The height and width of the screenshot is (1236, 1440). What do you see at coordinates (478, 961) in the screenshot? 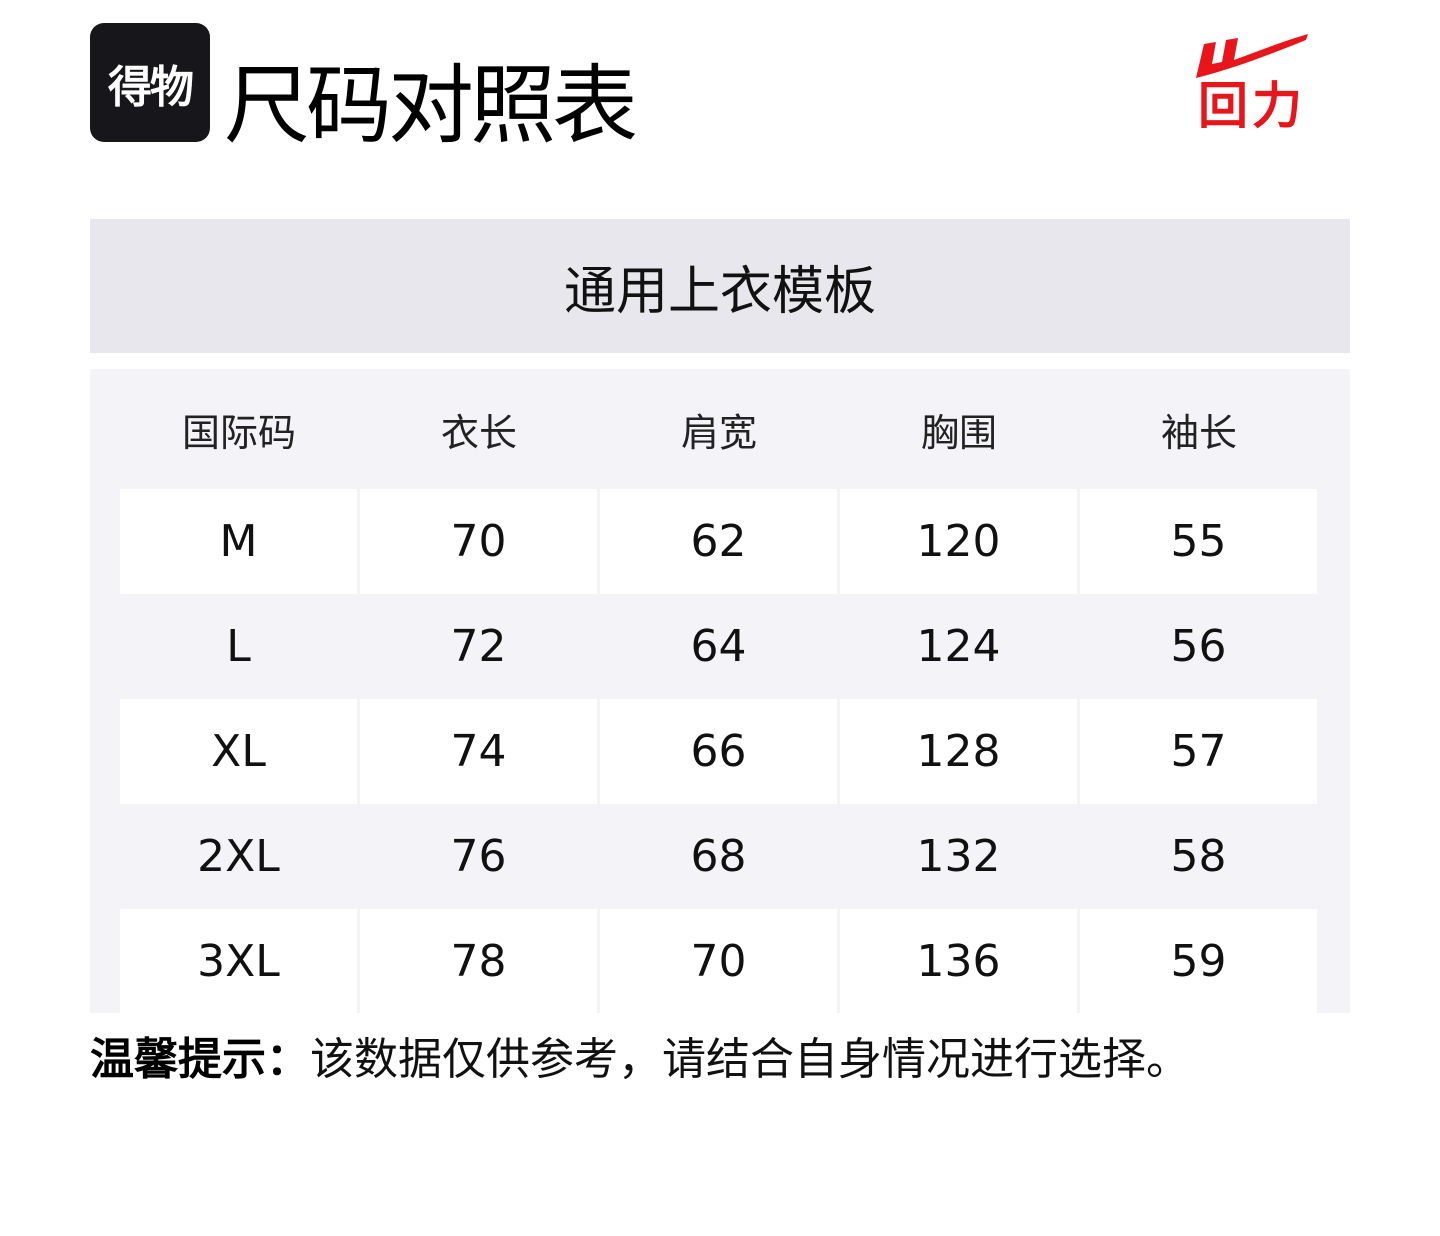
I see `table-cell: 78` at bounding box center [478, 961].